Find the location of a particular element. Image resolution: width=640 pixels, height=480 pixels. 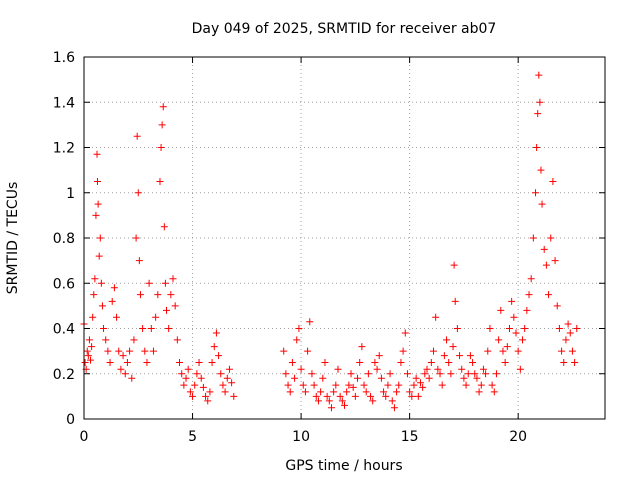

y-tick-label: 0.8 is located at coordinates (64, 239).